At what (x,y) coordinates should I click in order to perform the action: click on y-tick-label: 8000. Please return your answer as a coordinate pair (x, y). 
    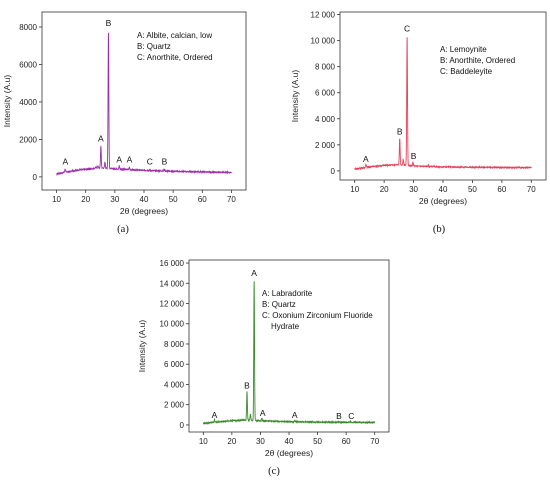
    Looking at the image, I should click on (28, 27).